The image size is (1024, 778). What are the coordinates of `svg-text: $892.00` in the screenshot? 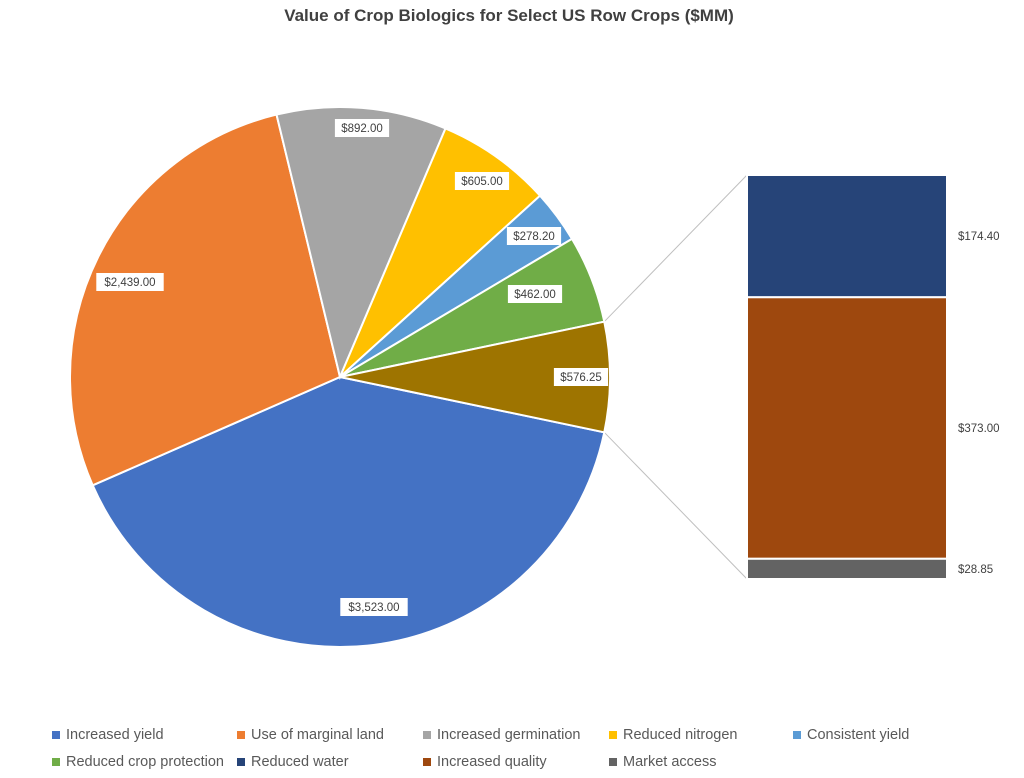 It's located at (362, 129).